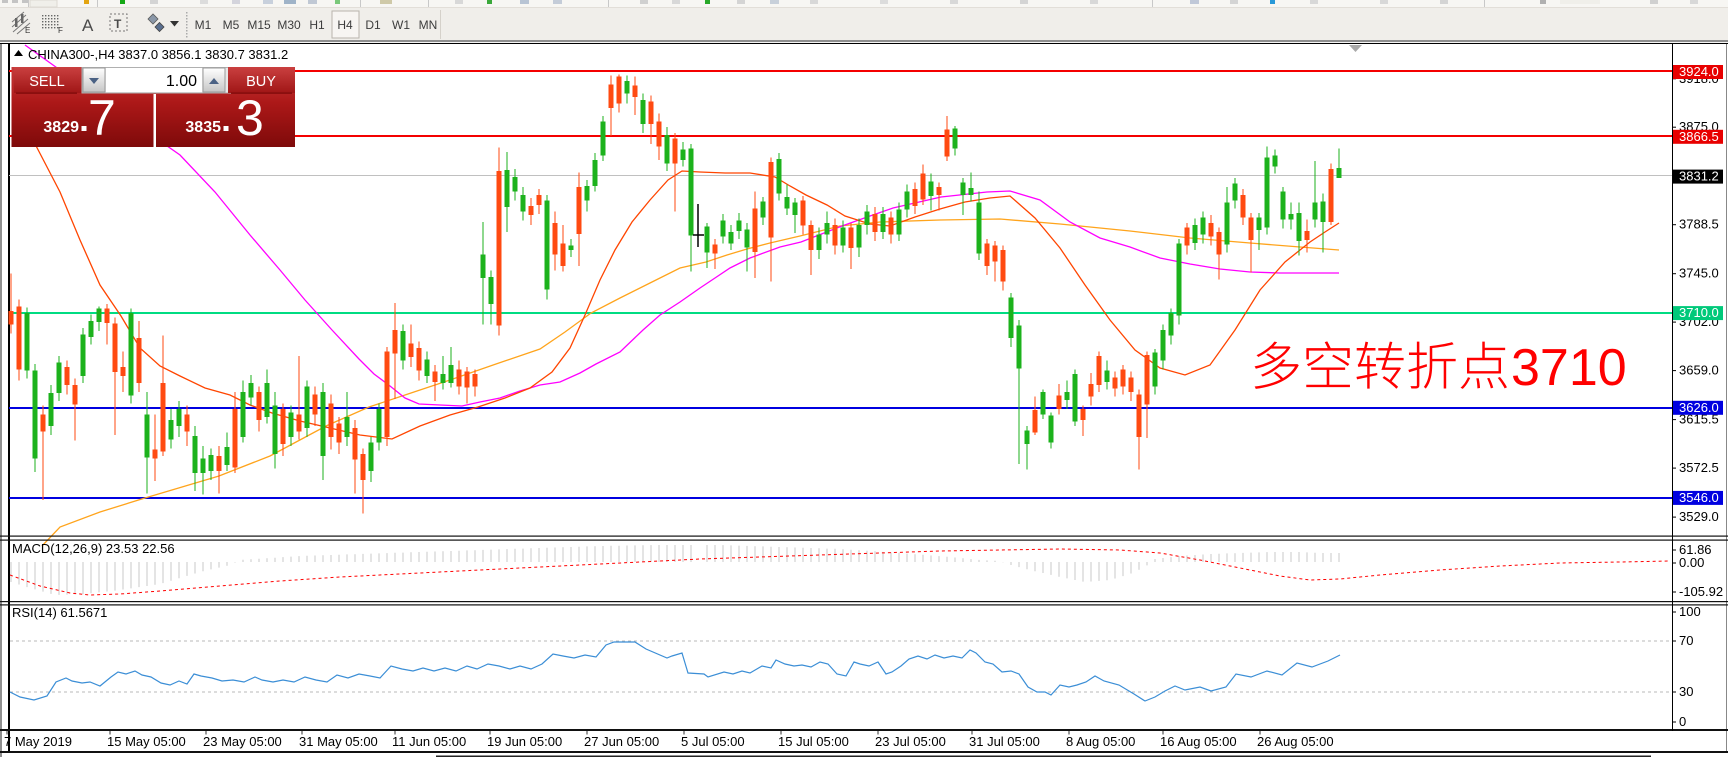  I want to click on svg-text: F, so click(60, 30).